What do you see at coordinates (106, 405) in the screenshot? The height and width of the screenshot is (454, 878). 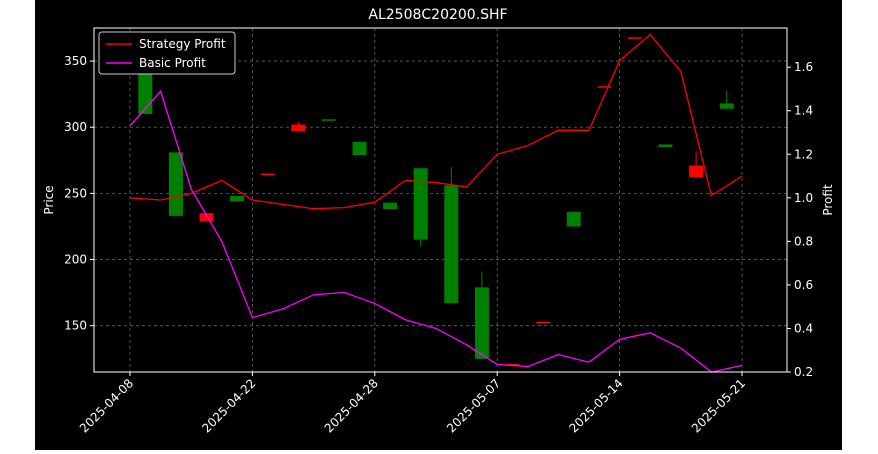 I see `x-tick-label: 2025-04-08` at bounding box center [106, 405].